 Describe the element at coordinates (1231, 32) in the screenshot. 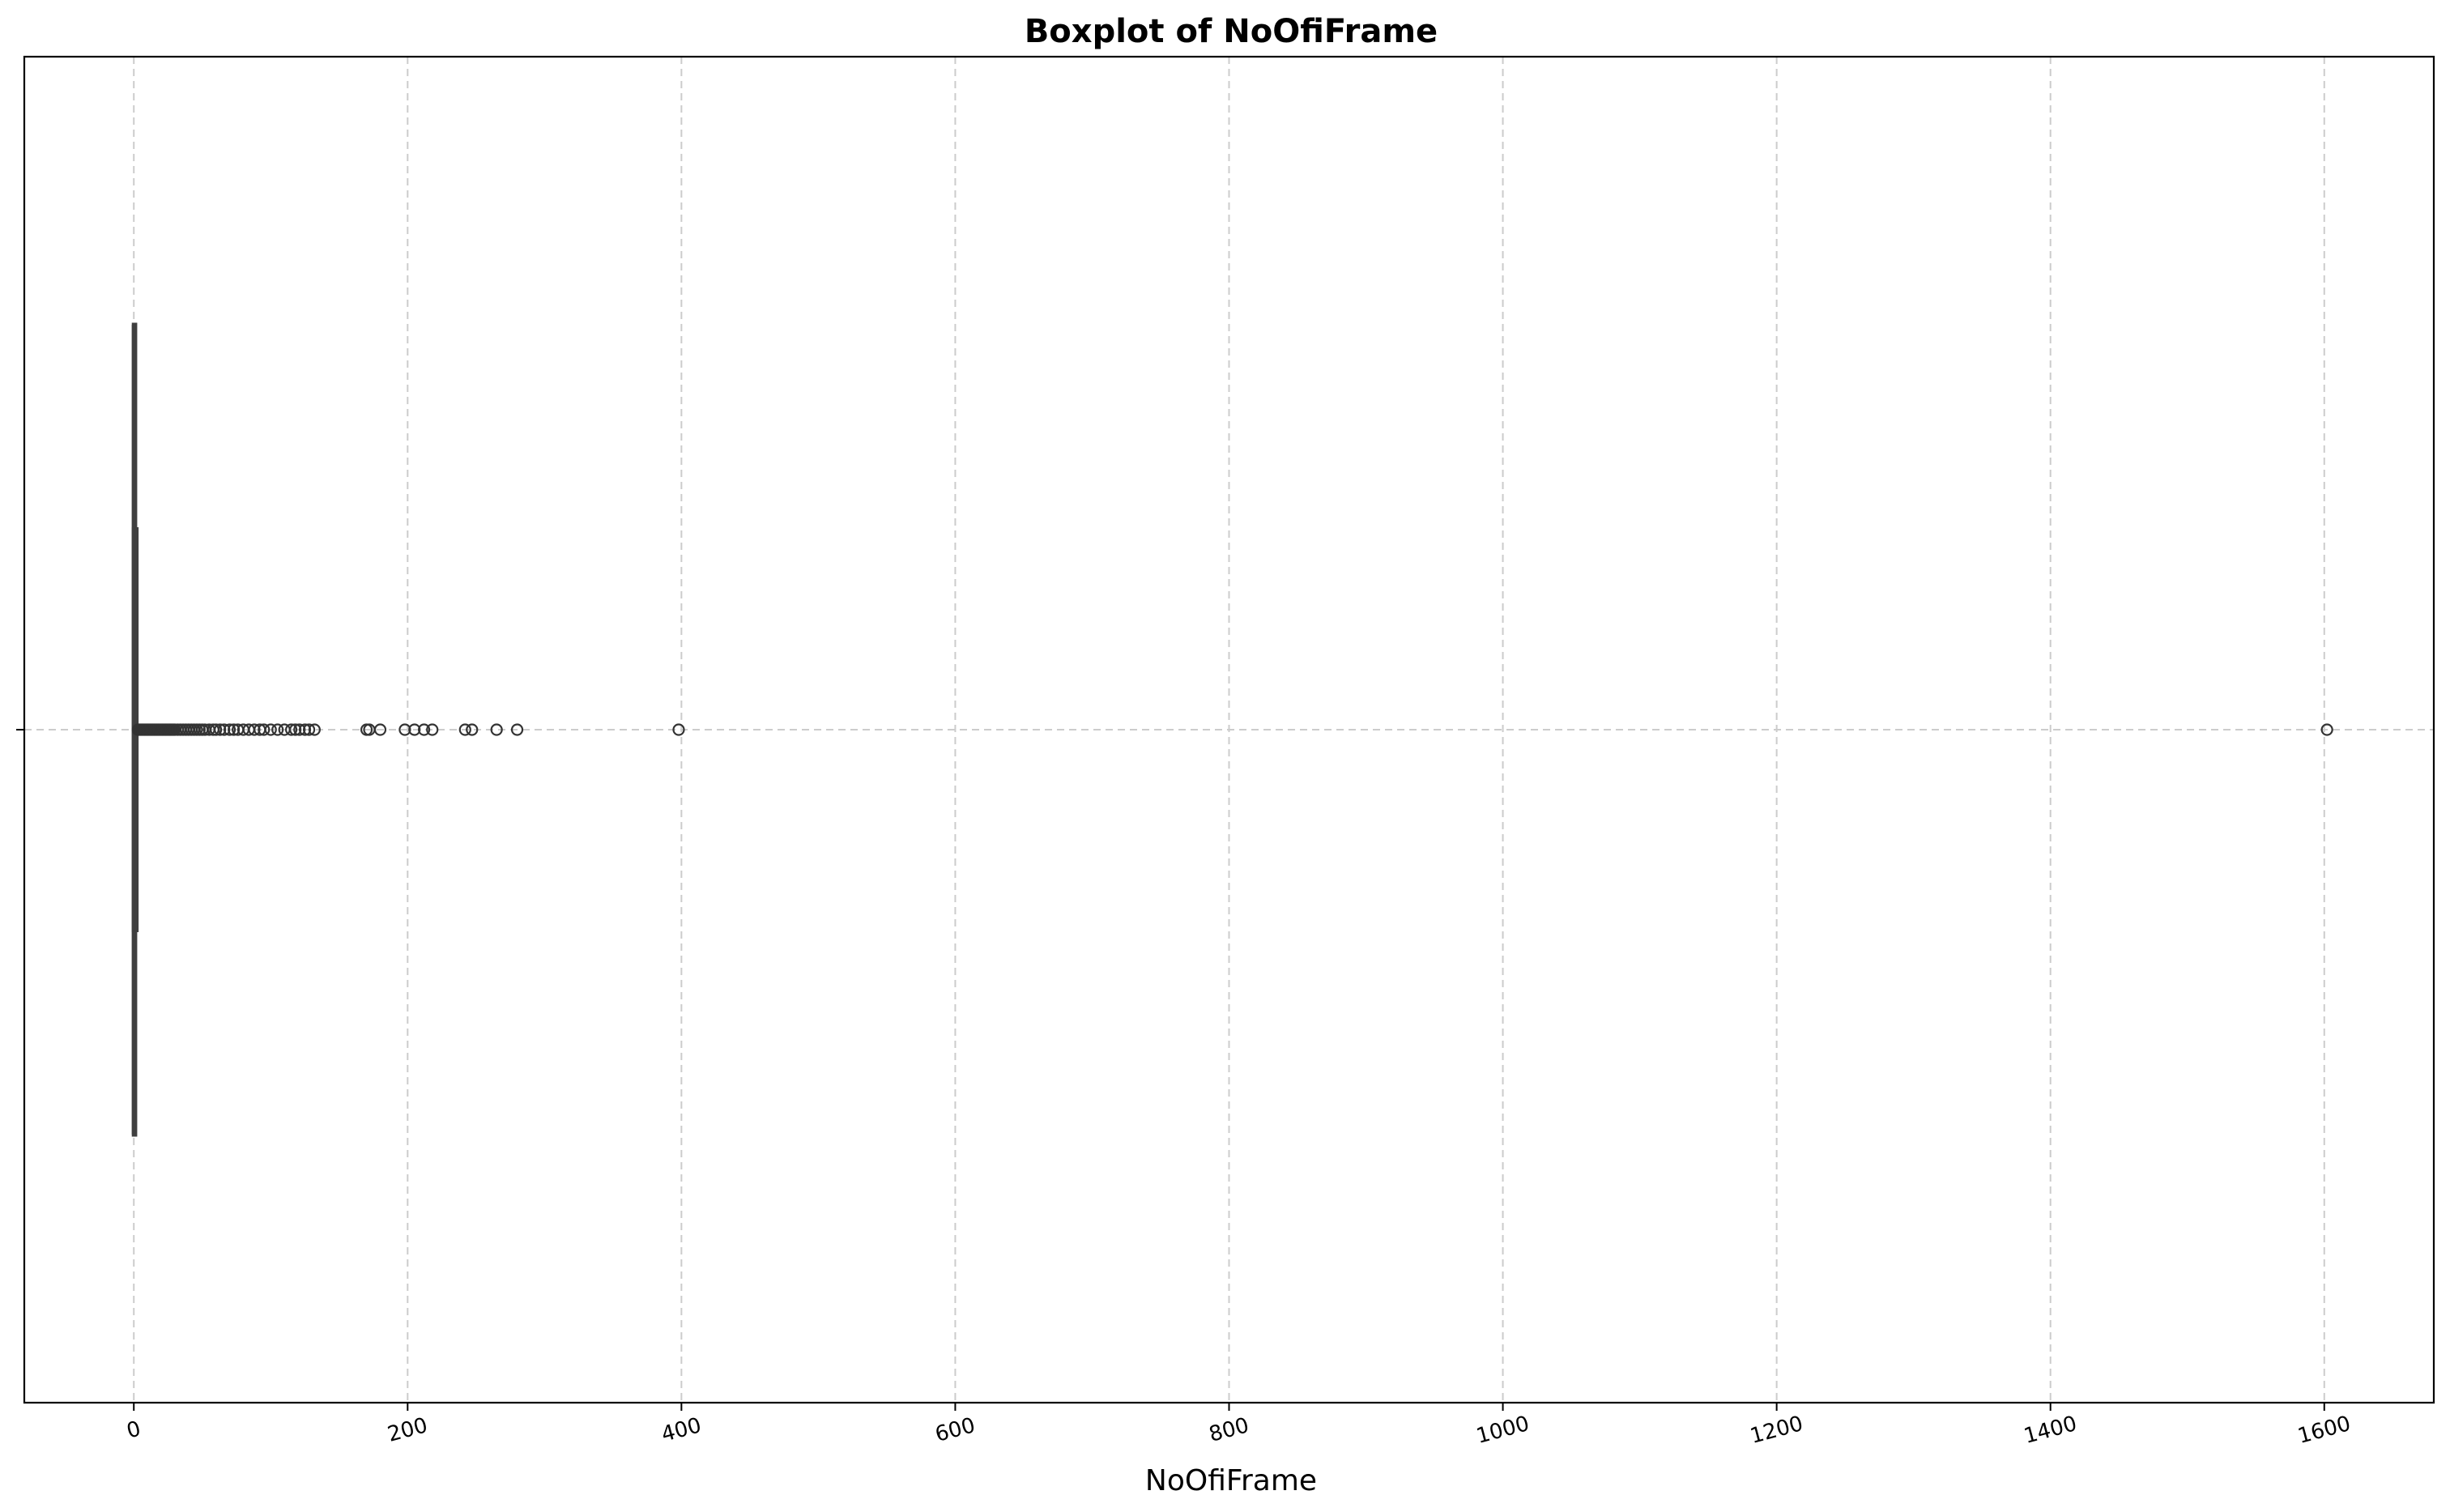

I see `chart-title: Boxplot of NoOfiFrame` at that location.